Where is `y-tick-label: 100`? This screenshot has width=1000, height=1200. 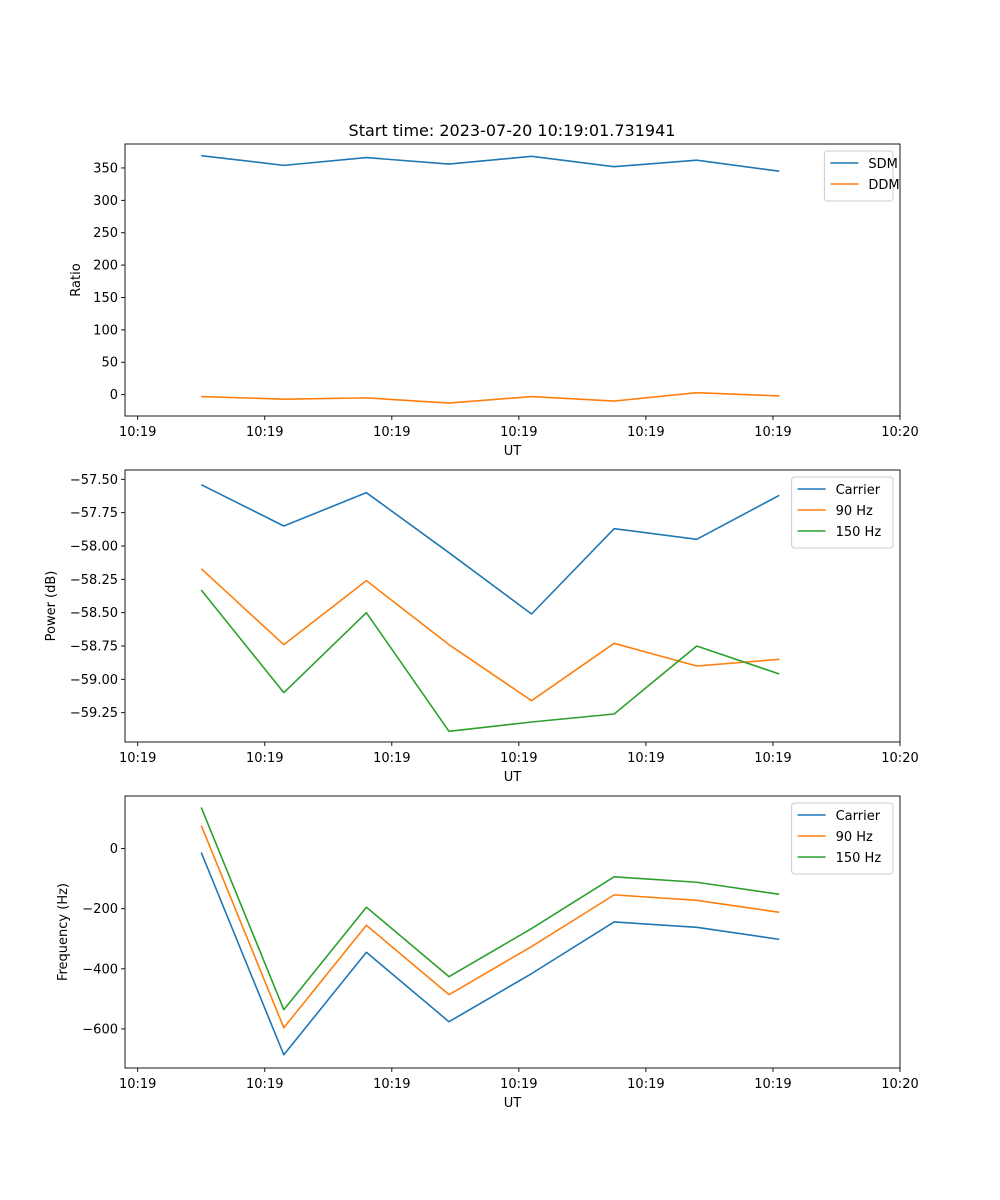
y-tick-label: 100 is located at coordinates (105, 330).